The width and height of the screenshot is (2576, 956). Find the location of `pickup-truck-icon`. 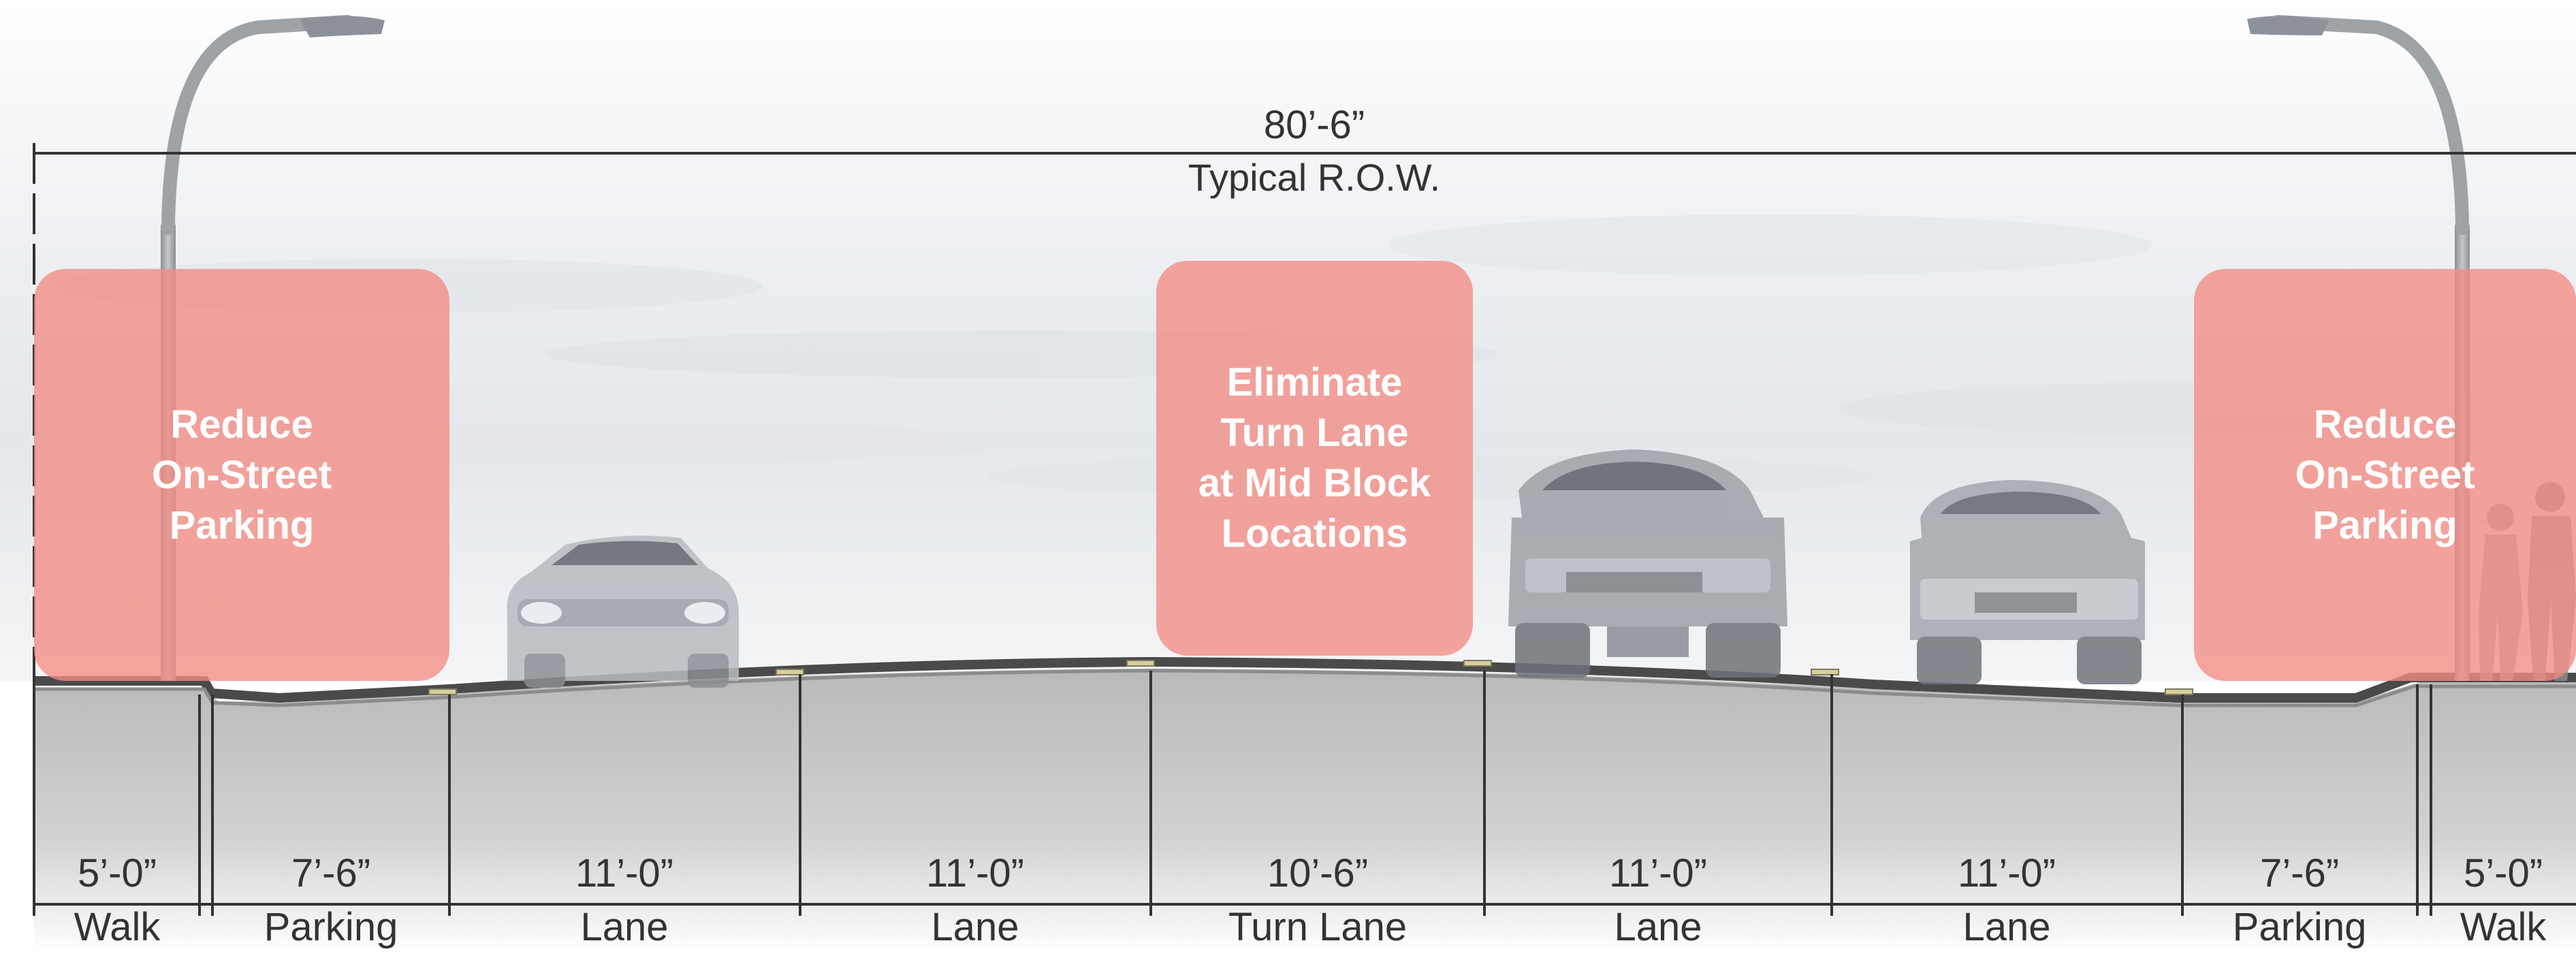

pickup-truck-icon is located at coordinates (1647, 563).